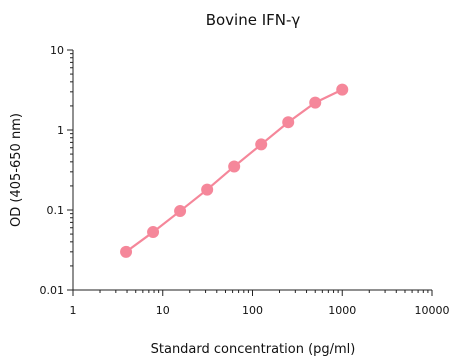  Describe the element at coordinates (57, 50) in the screenshot. I see `y-tick-label: 10` at that location.